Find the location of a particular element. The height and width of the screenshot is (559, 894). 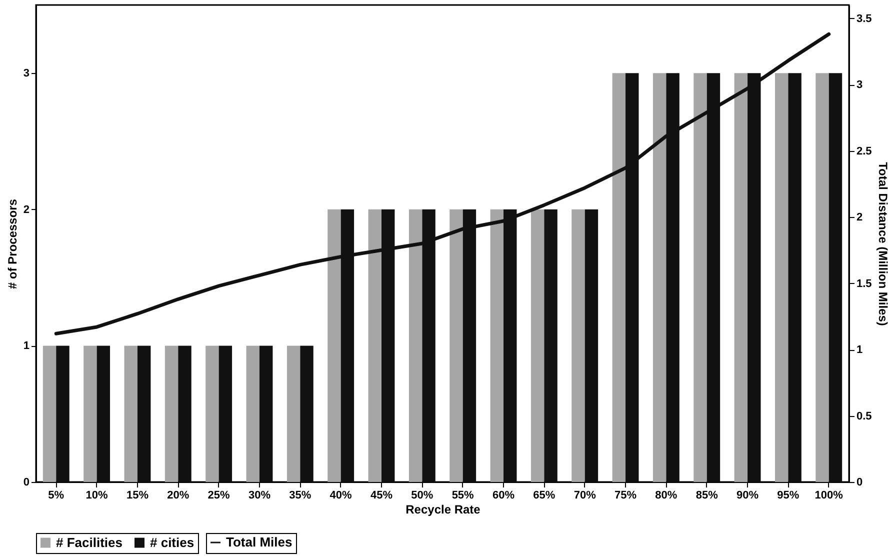

y2-tick-label: 2.5 is located at coordinates (864, 151).